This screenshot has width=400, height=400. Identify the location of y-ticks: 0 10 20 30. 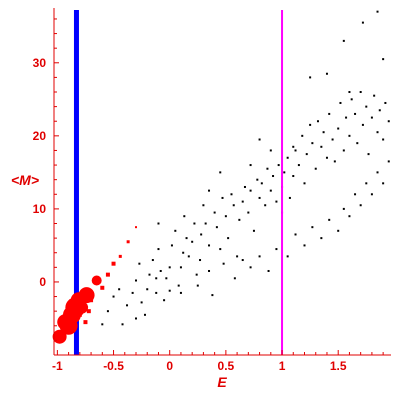
(46, 187).